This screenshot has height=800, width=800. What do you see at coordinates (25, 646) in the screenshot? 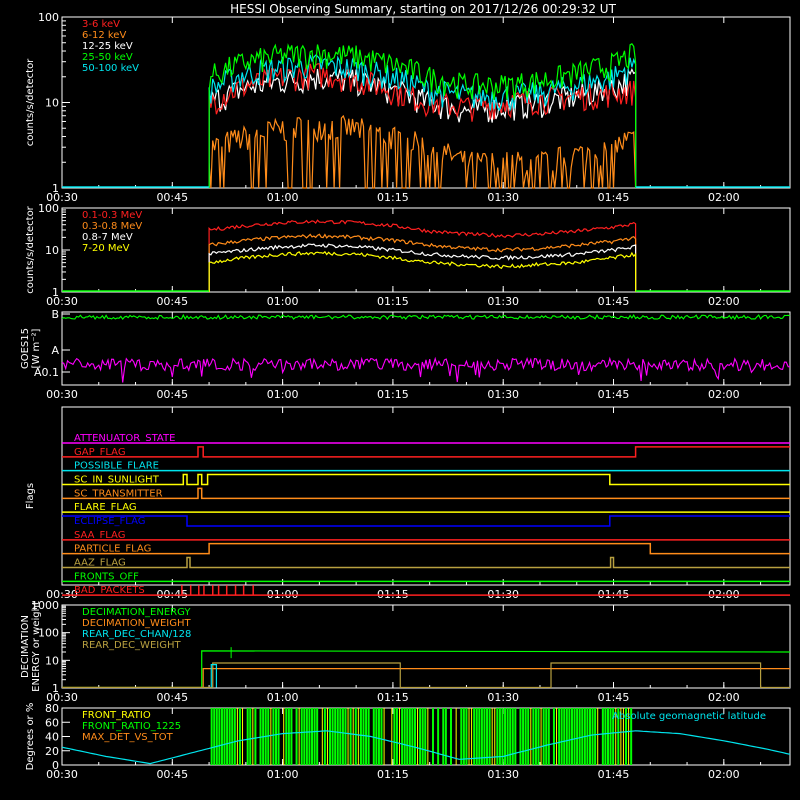
I see `decimation-y-label: DECIMATION` at bounding box center [25, 646].